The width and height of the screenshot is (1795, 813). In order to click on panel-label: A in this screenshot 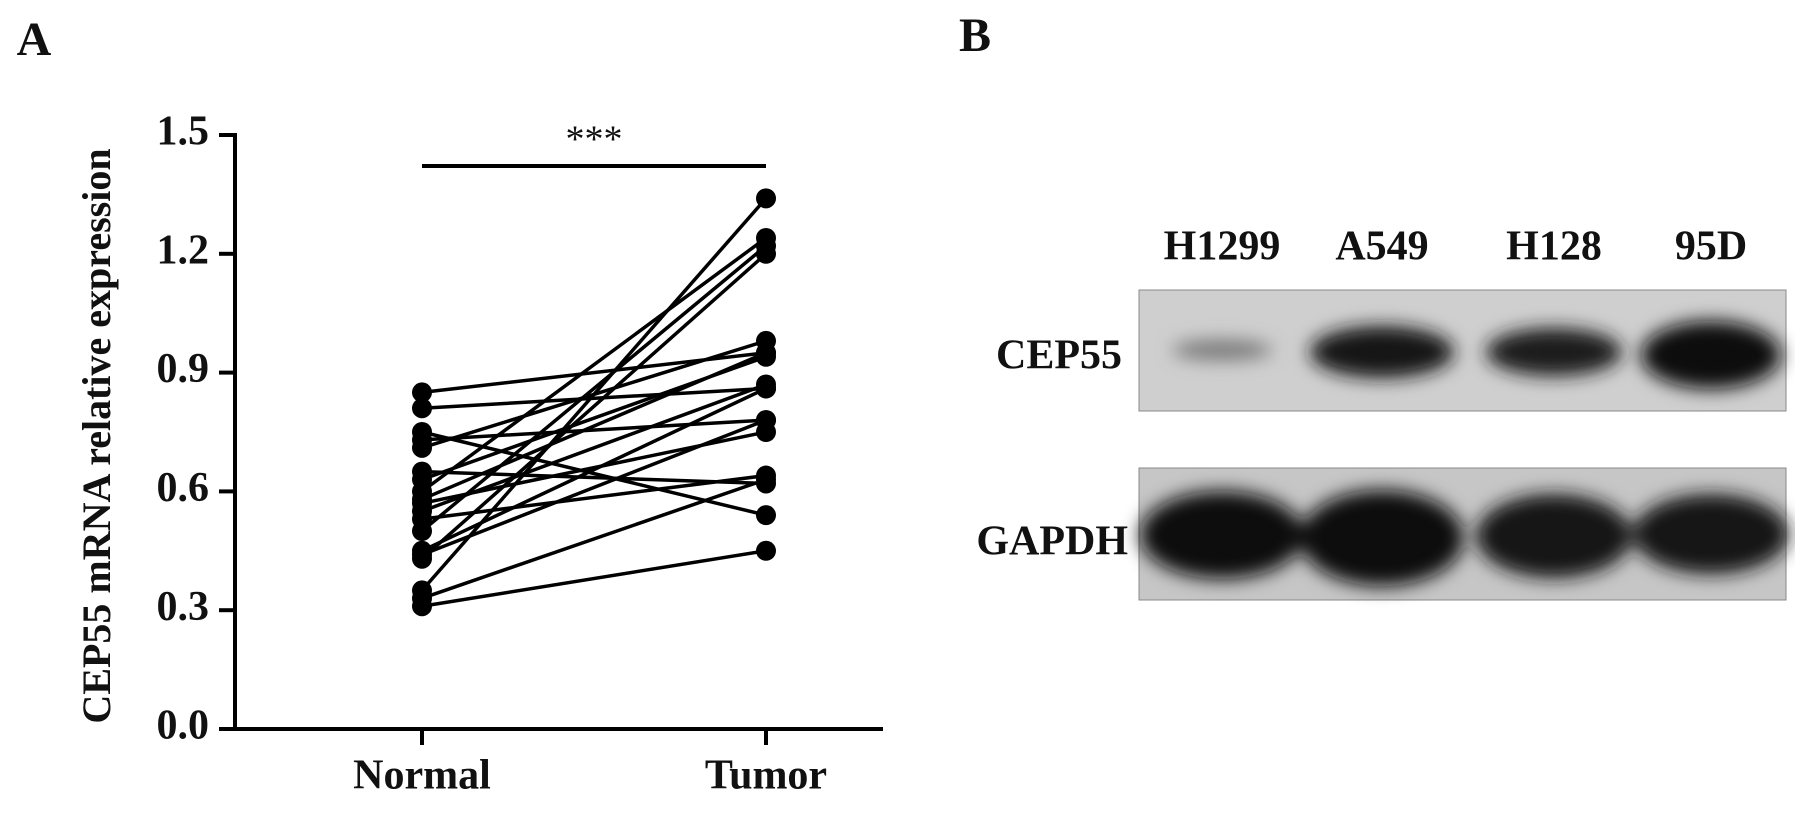, I will do `click(34, 39)`.